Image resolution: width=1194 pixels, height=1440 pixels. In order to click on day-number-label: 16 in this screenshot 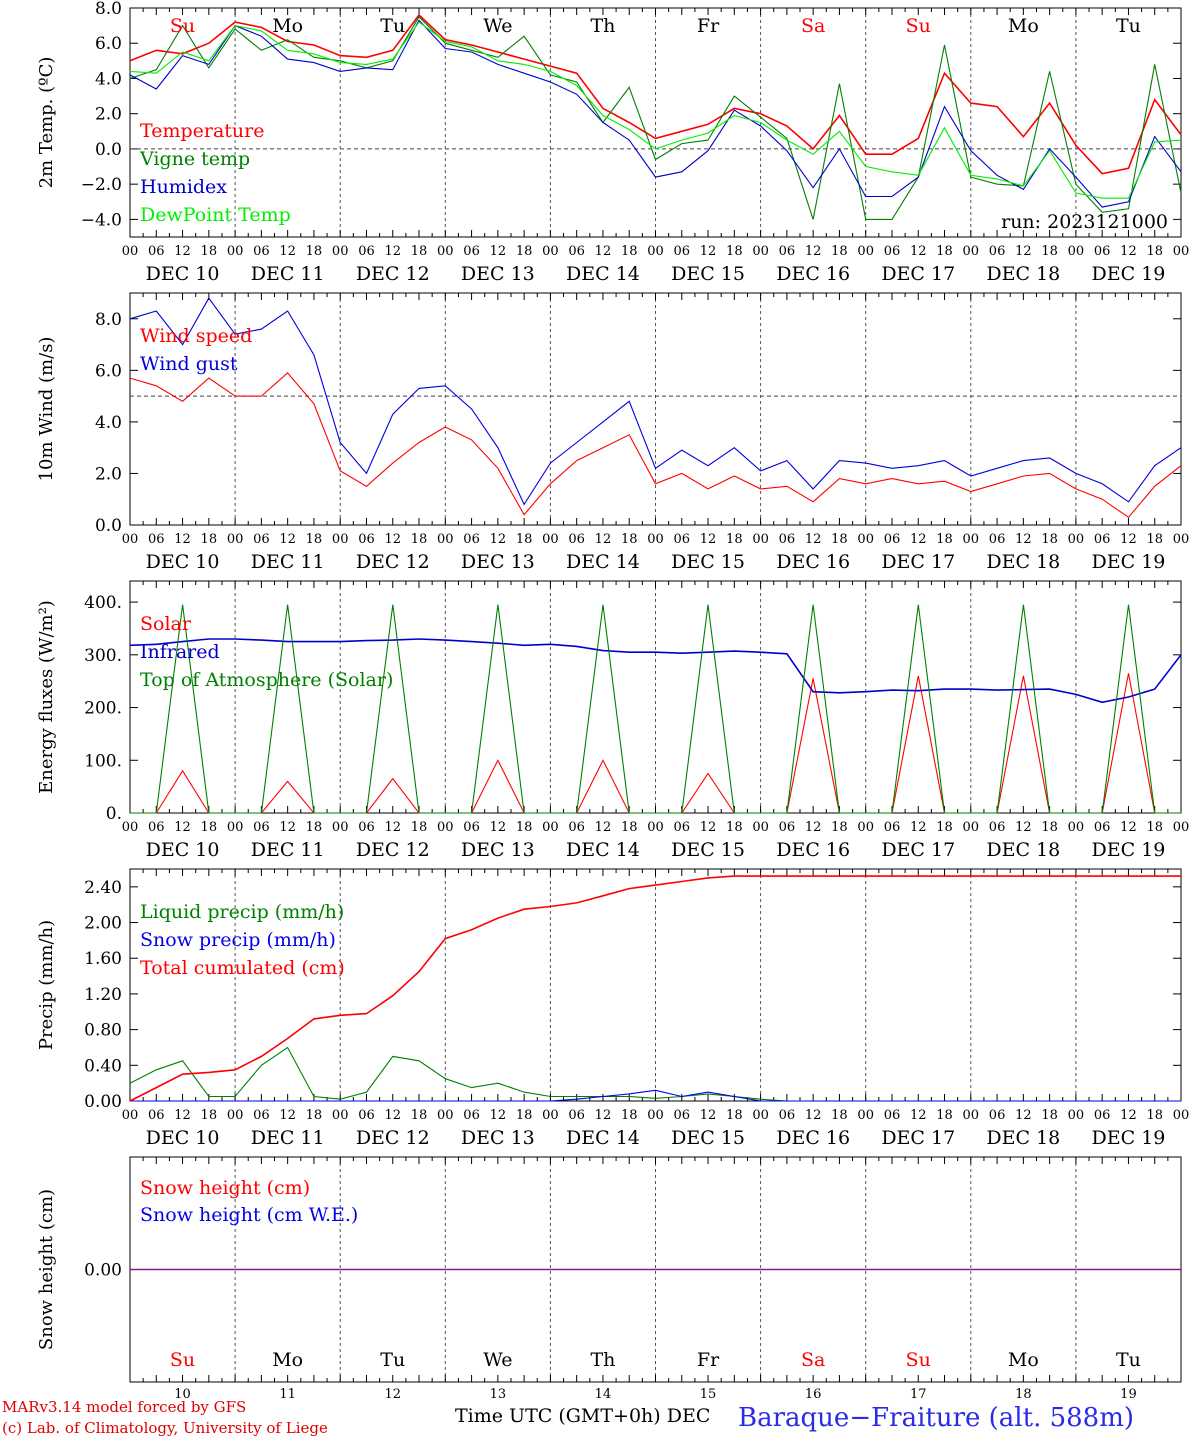, I will do `click(813, 1394)`.